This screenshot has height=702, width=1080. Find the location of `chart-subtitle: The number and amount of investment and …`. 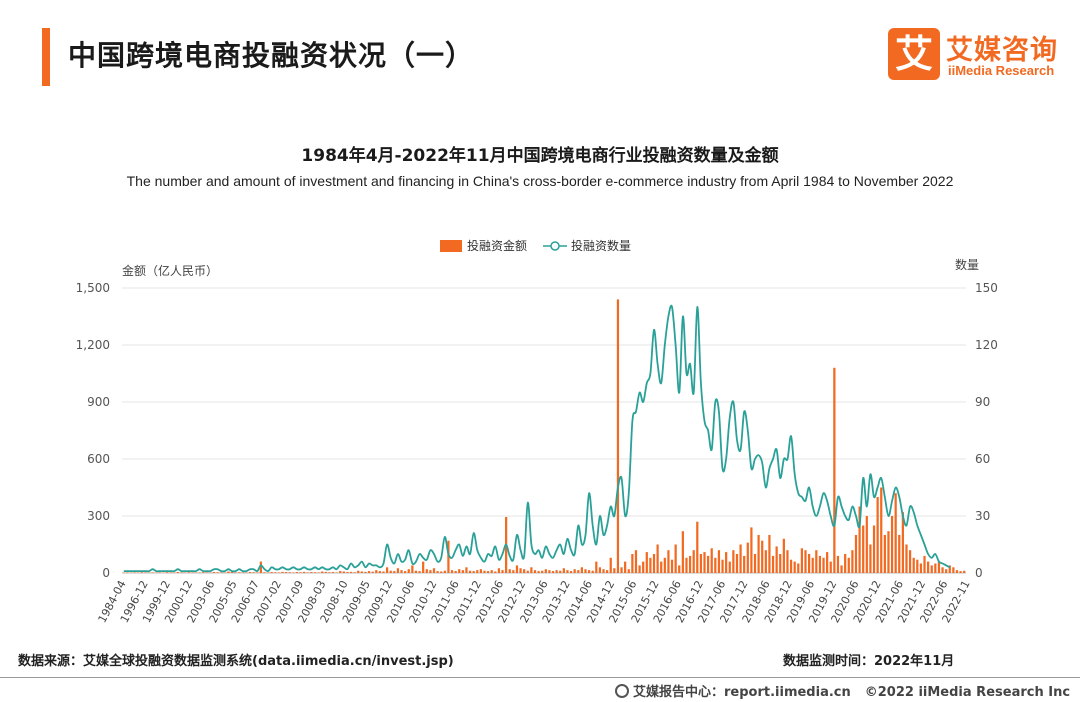

chart-subtitle: The number and amount of investment and … is located at coordinates (540, 181).